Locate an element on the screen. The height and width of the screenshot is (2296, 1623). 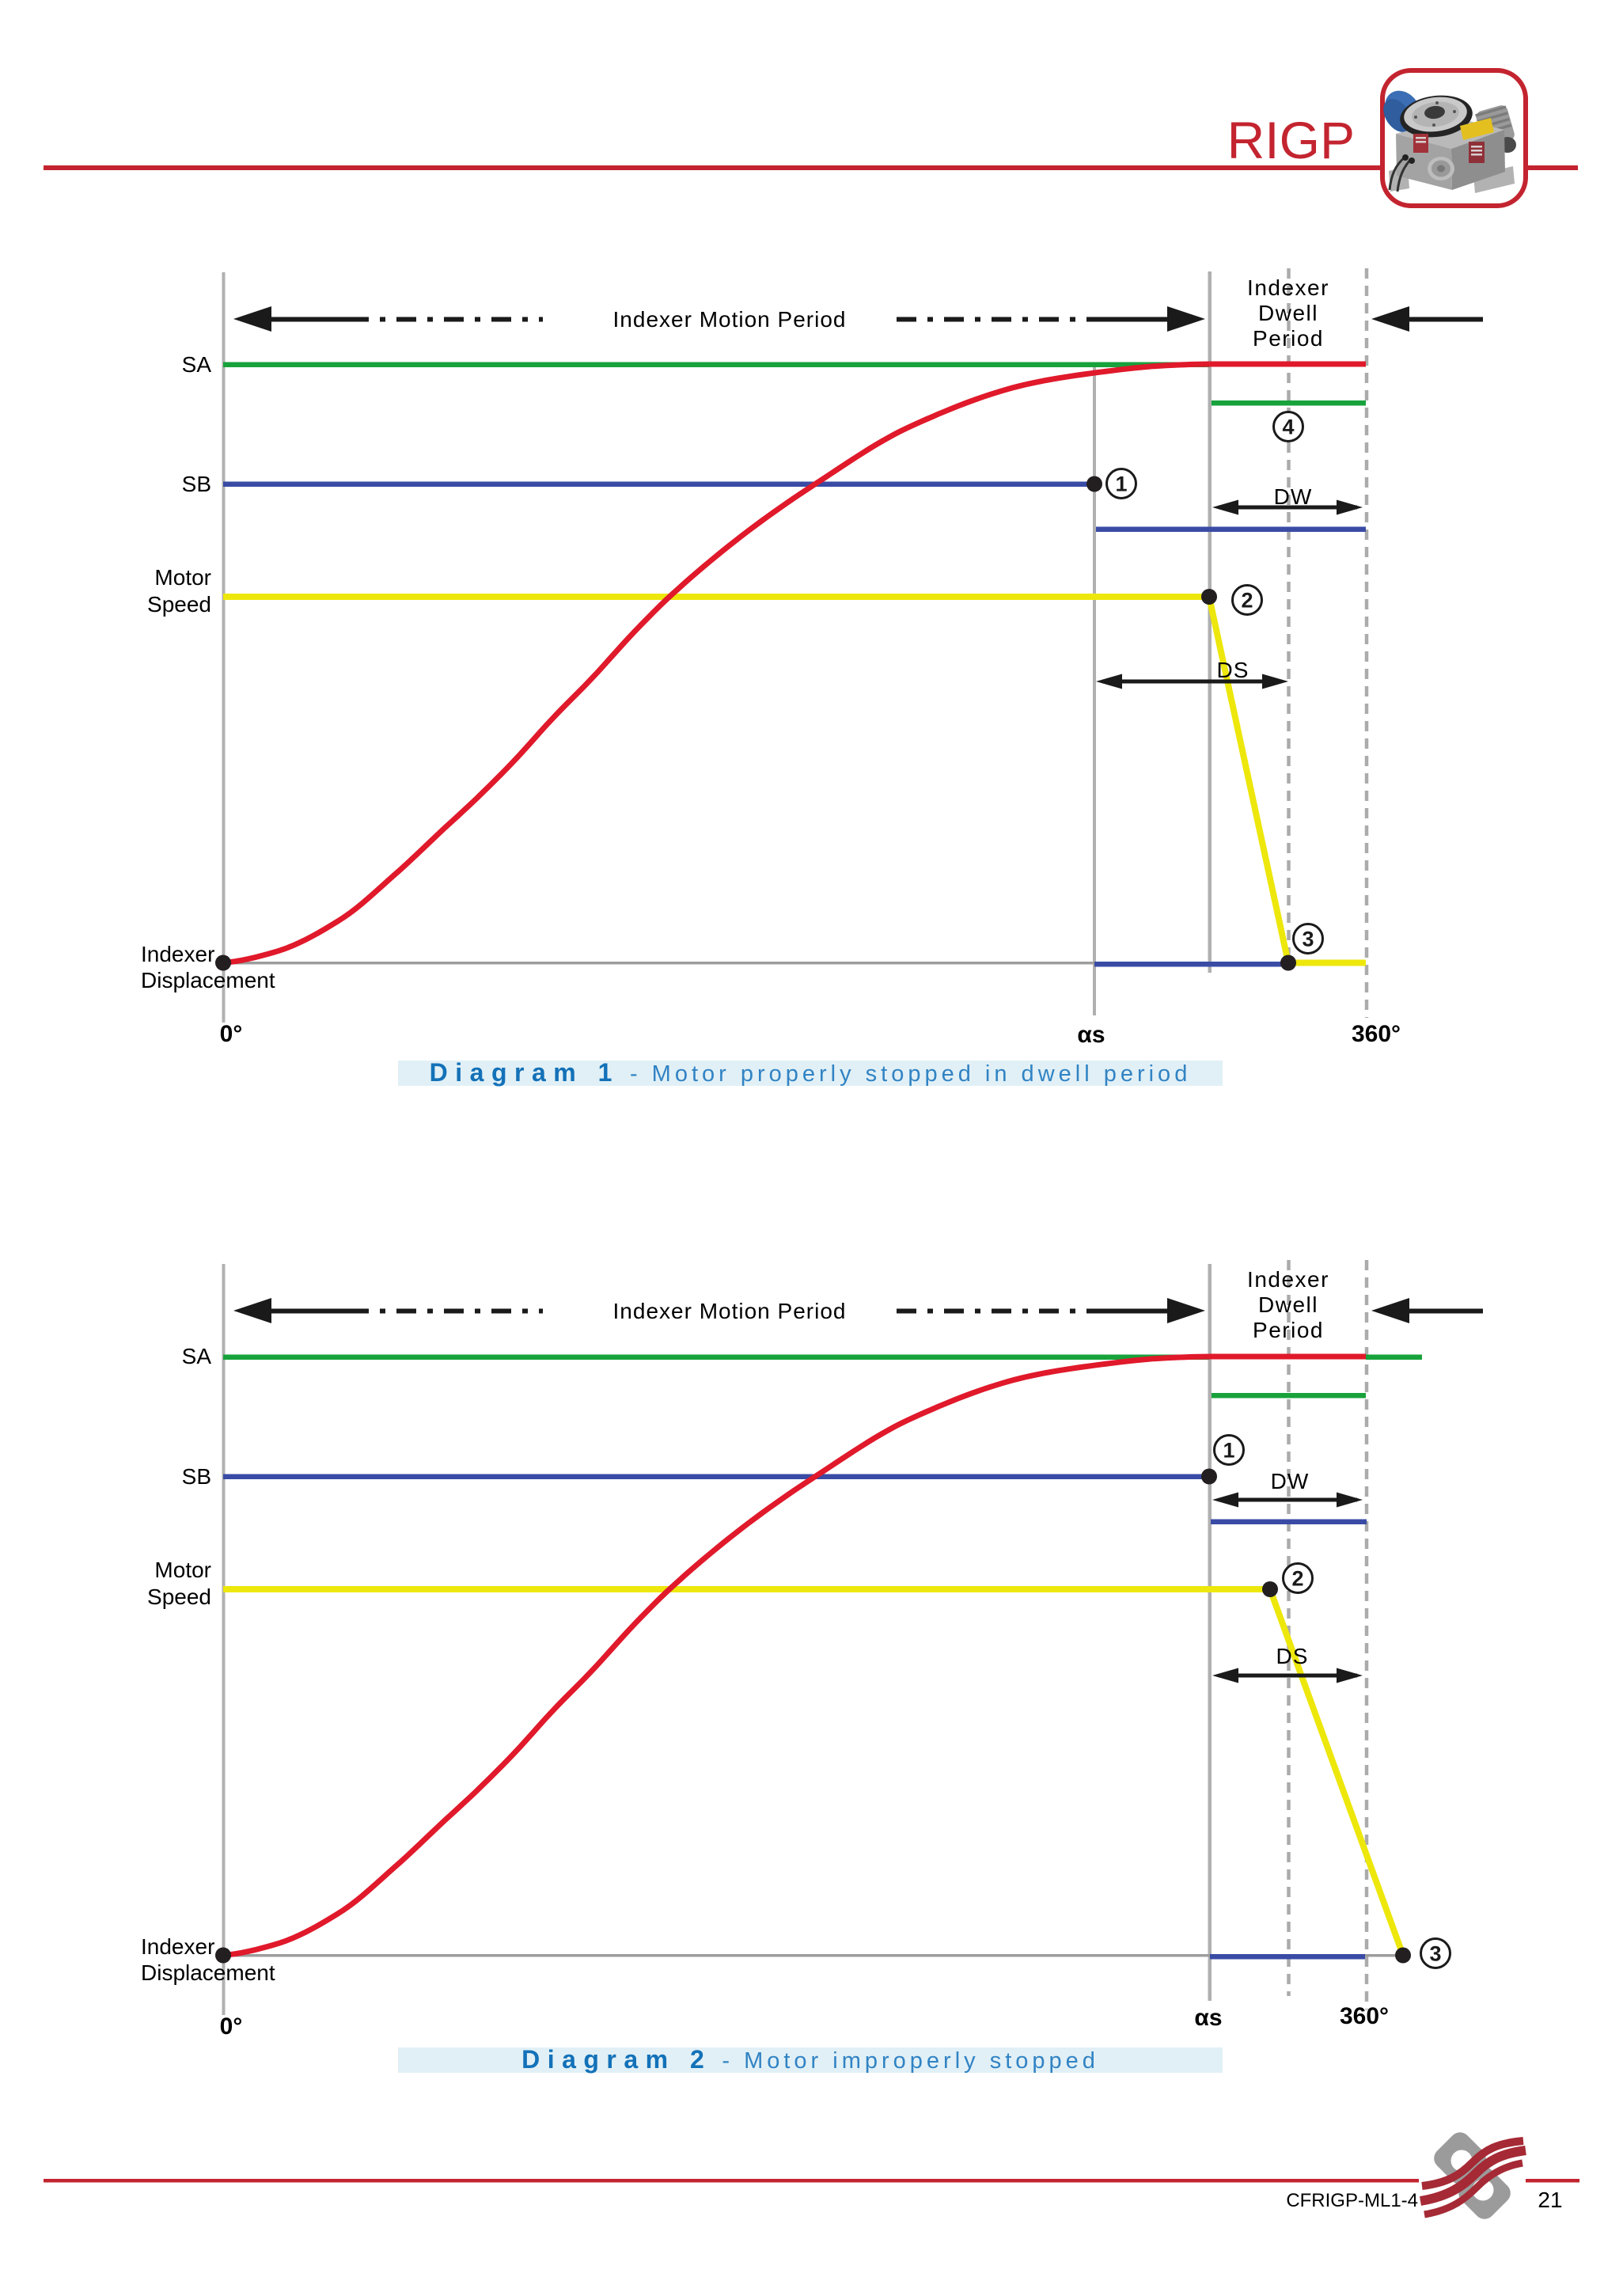
svg-text: CFRIGP-ML1-4 is located at coordinates (1352, 2200).